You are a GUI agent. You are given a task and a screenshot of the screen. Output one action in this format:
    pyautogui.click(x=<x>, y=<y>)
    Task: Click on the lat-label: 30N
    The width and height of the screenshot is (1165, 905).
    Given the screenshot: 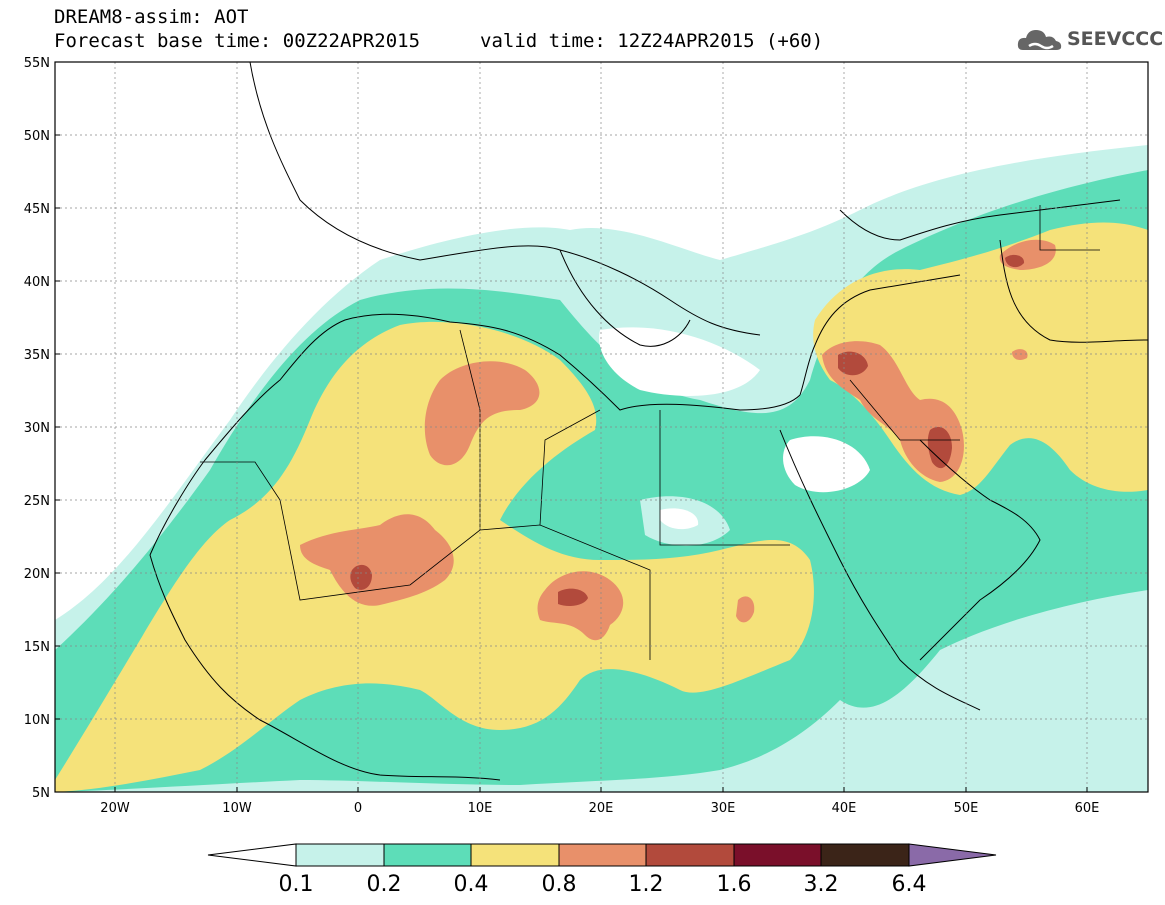 What is the action you would take?
    pyautogui.click(x=37, y=428)
    